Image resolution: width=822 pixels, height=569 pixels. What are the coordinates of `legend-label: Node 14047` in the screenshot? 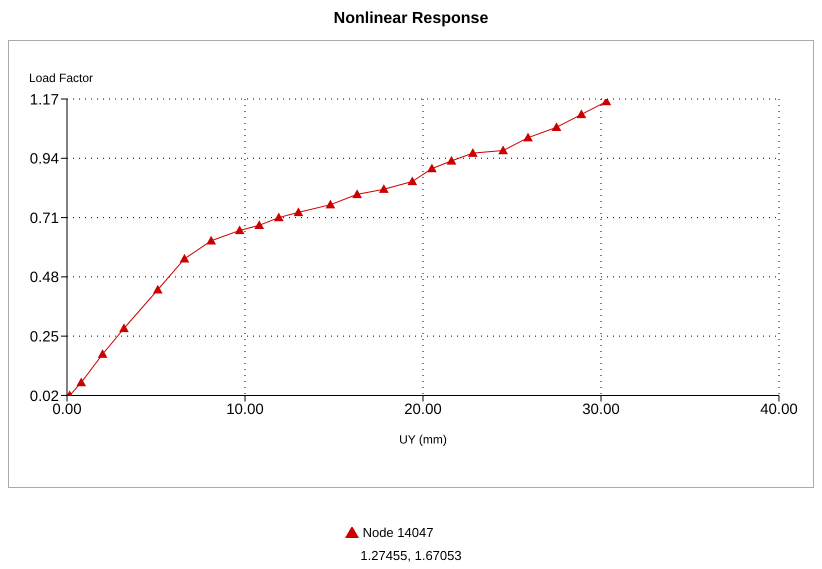 It's located at (398, 532).